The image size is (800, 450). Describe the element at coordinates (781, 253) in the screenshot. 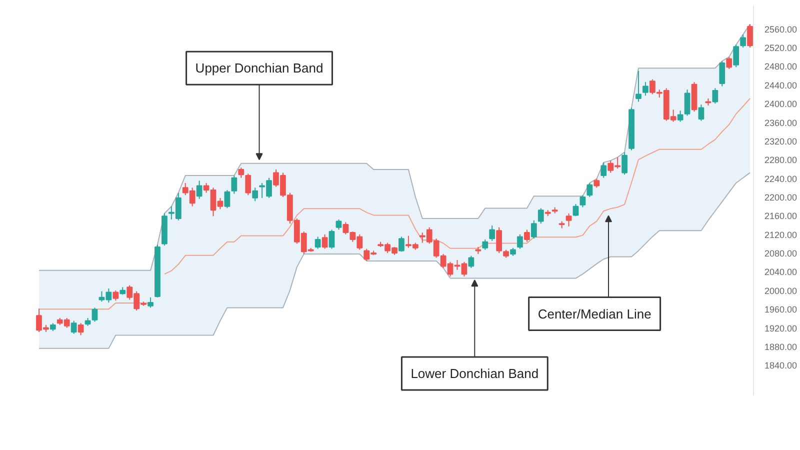

I see `y-tick-label: 2080.00` at that location.